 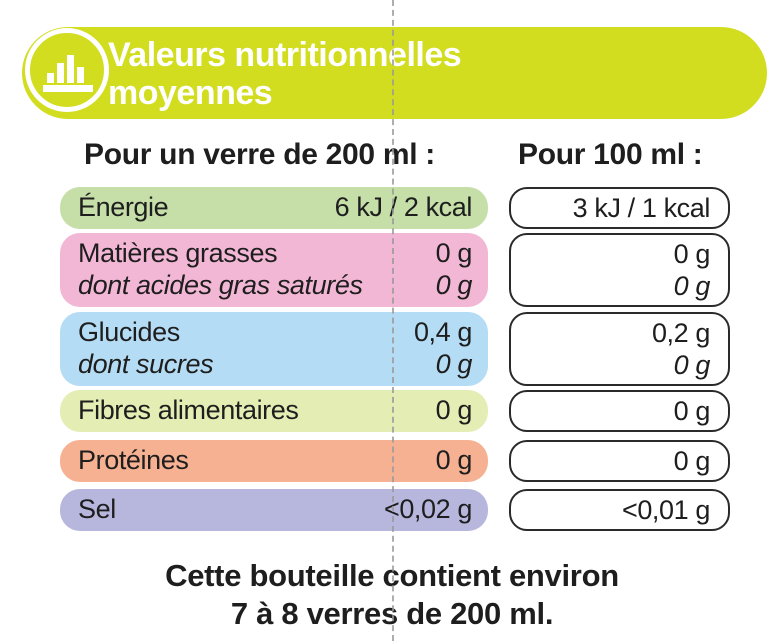 I want to click on energy-per100-box: 3 kJ / 1 kcal, so click(x=619, y=208).